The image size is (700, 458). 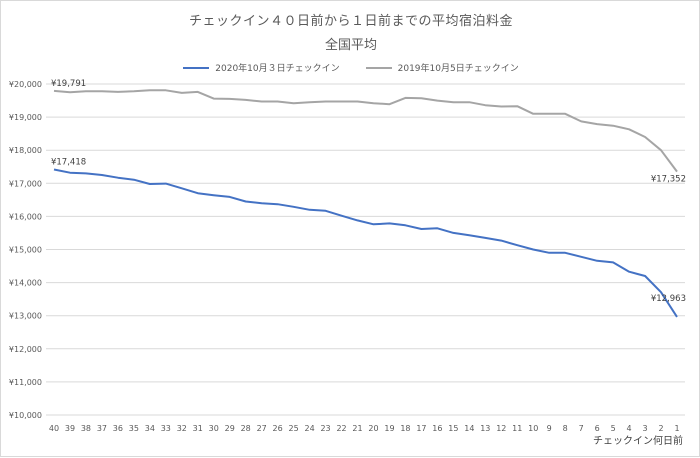 What do you see at coordinates (501, 428) in the screenshot?
I see `x-tick-label: 12` at bounding box center [501, 428].